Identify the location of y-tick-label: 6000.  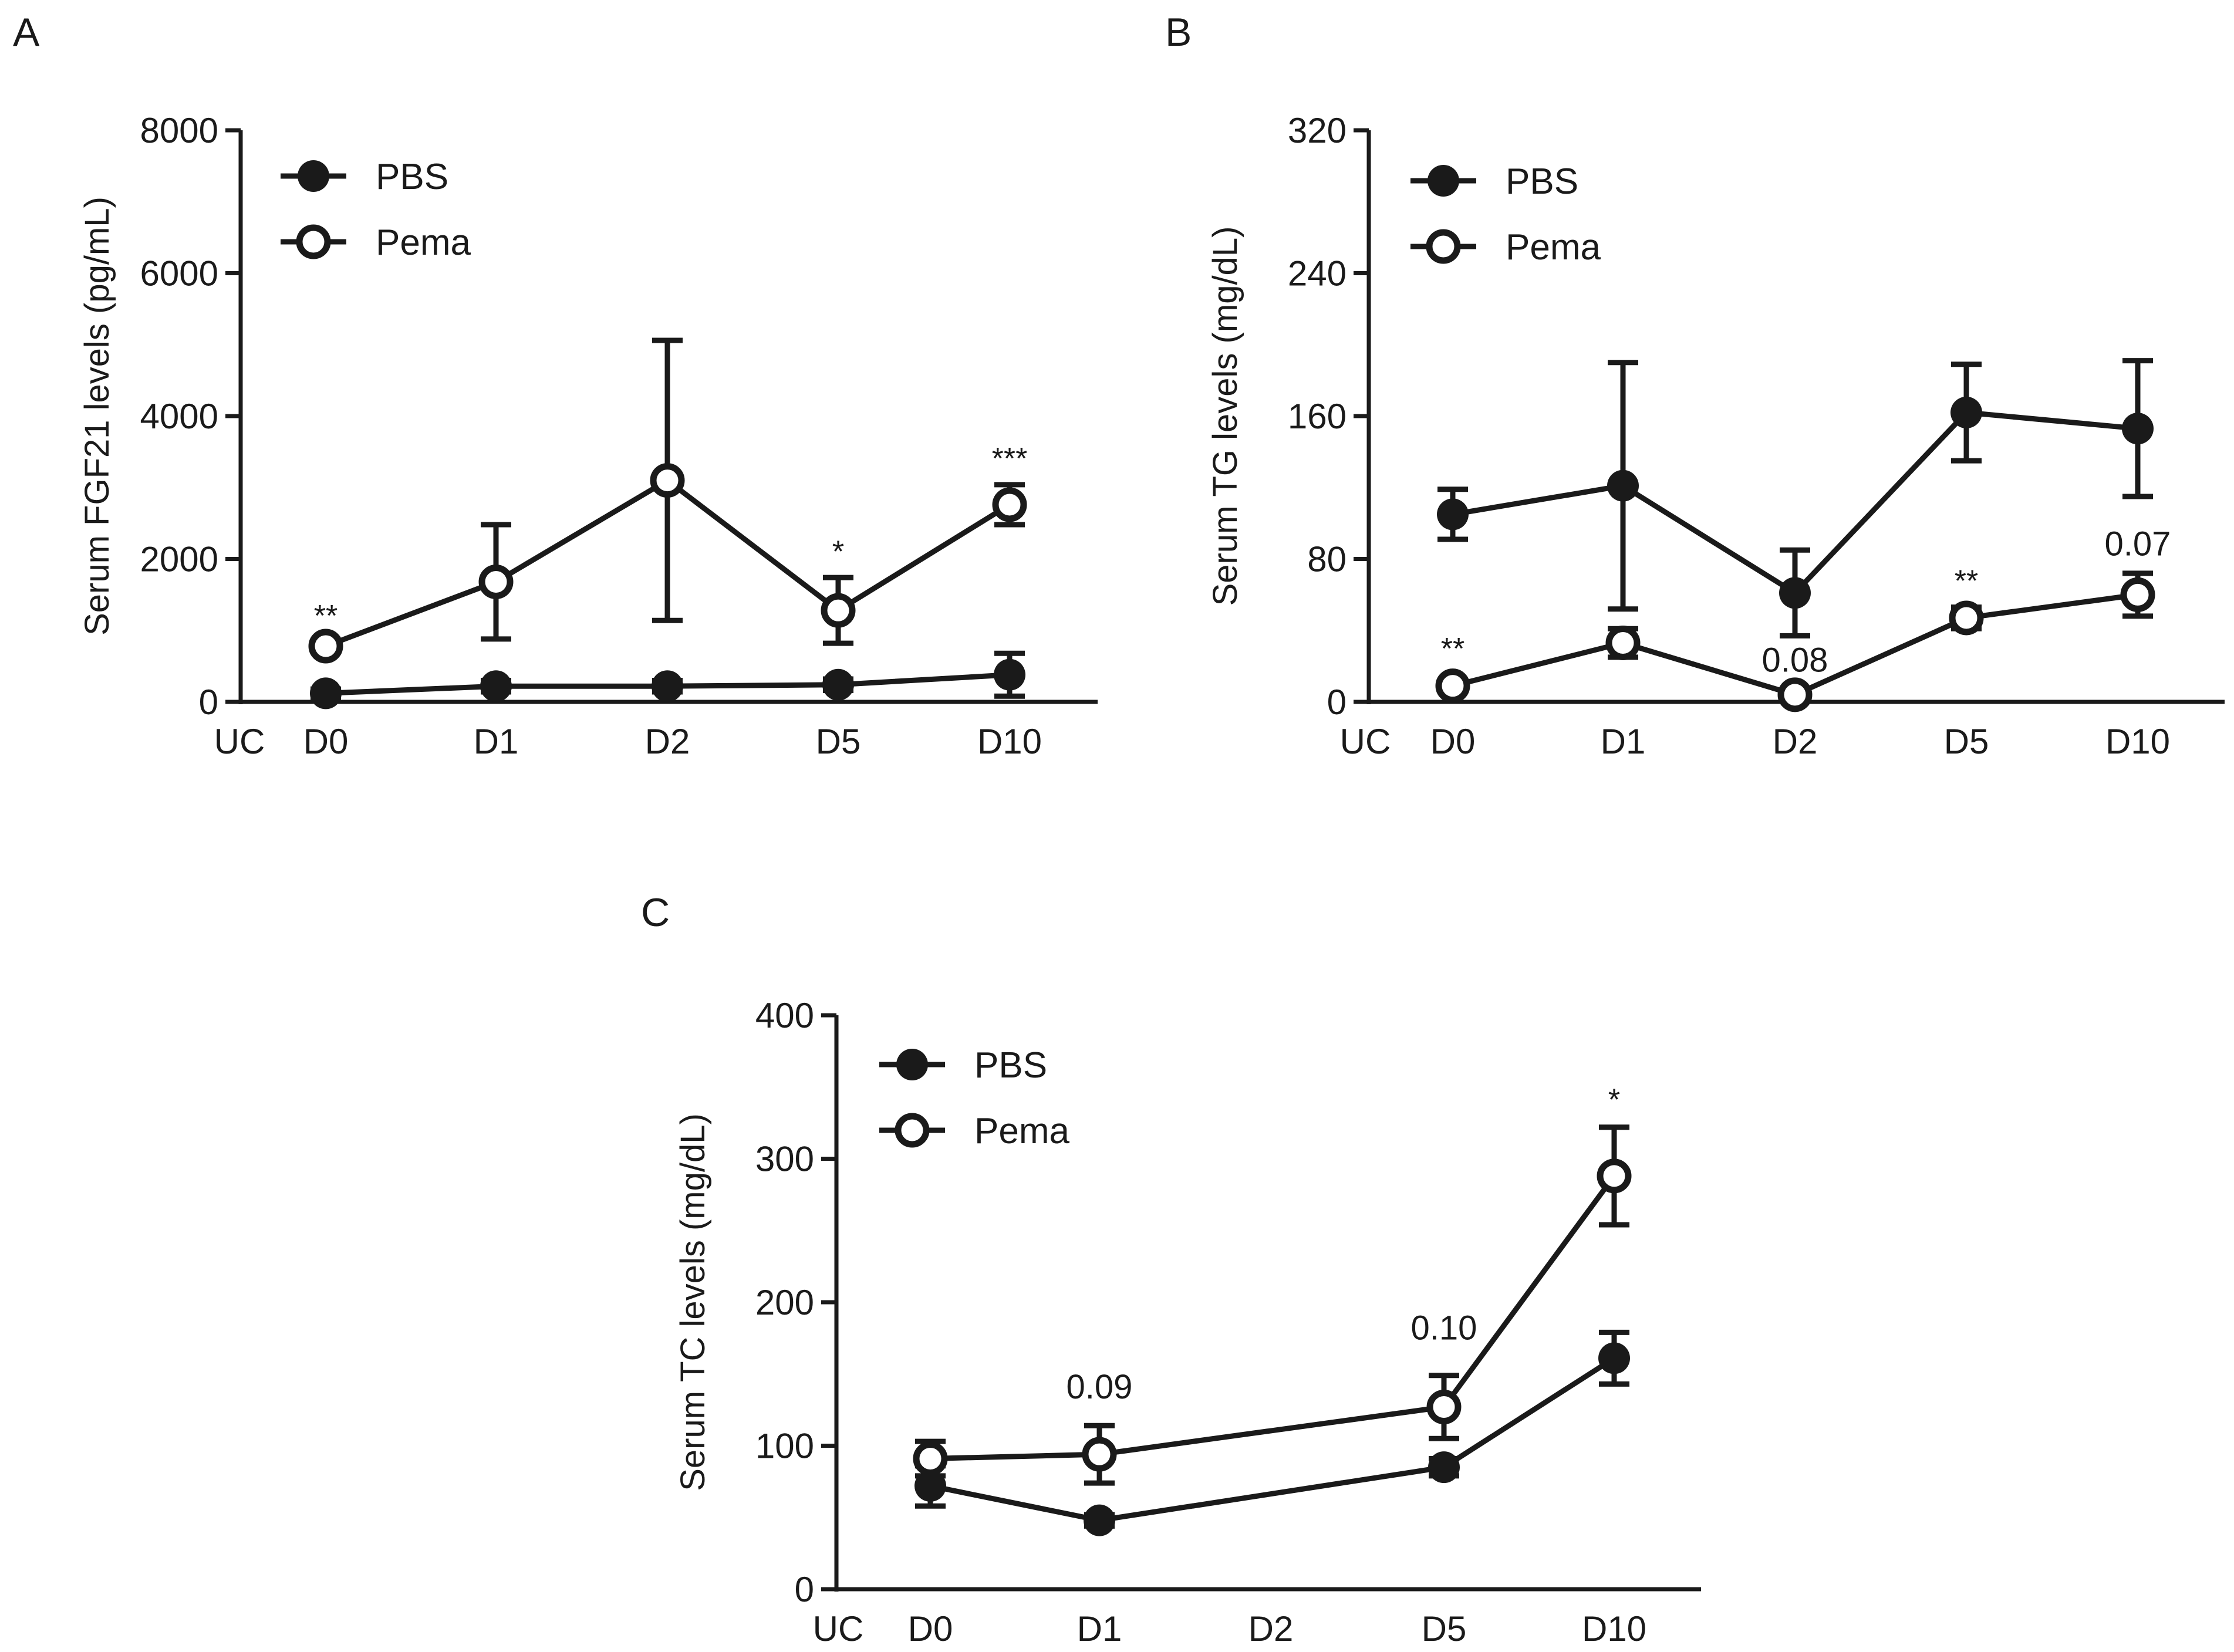
(179, 273).